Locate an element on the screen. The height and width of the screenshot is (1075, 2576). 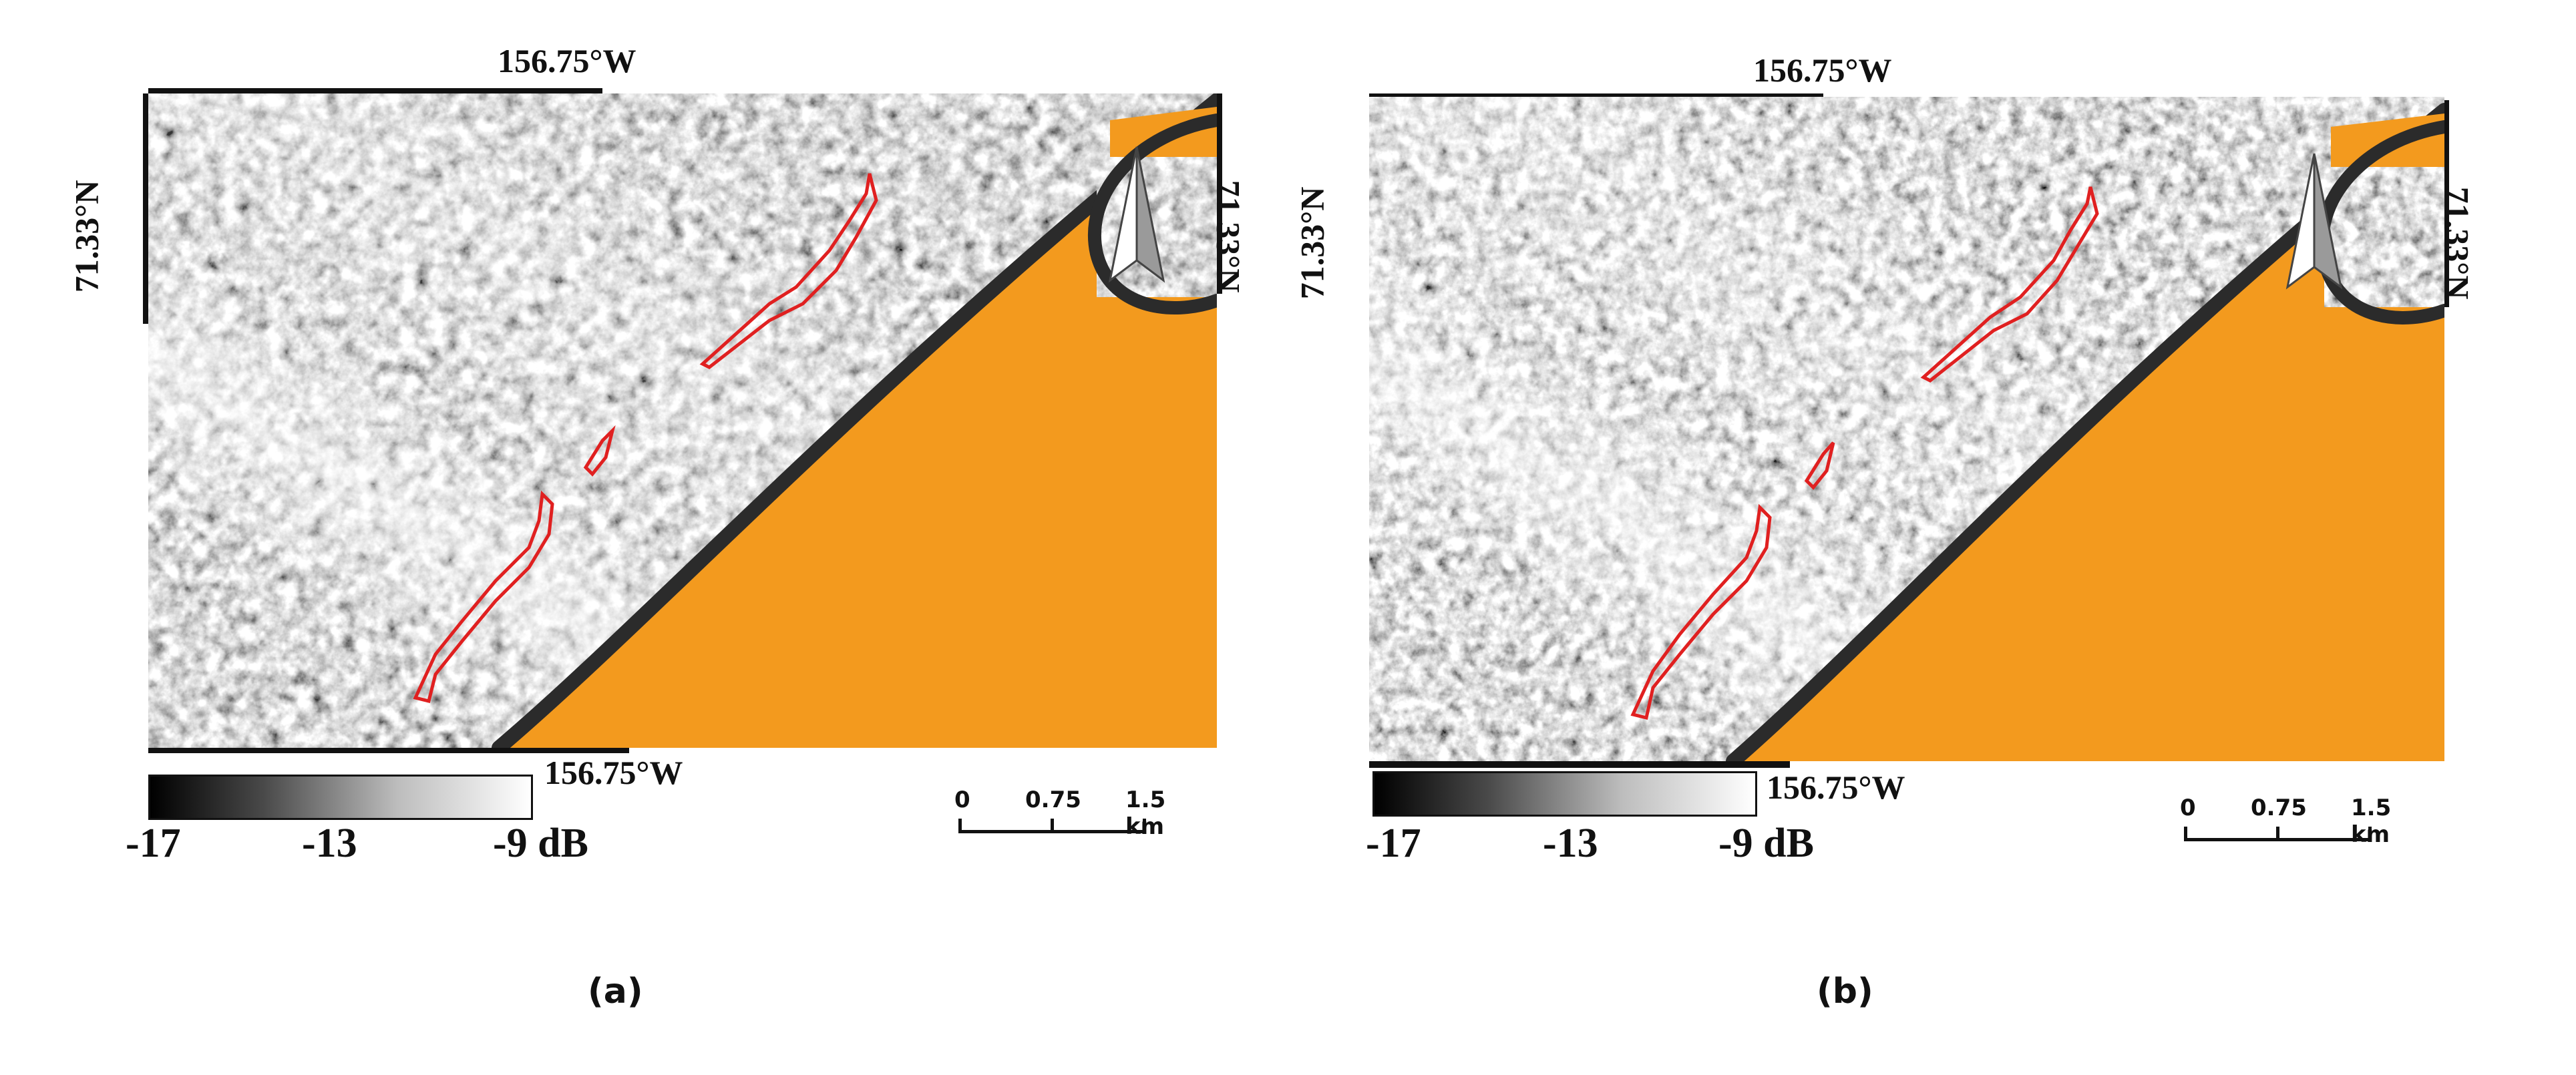
latitude-right-label: 71.33°N is located at coordinates (2457, 243).